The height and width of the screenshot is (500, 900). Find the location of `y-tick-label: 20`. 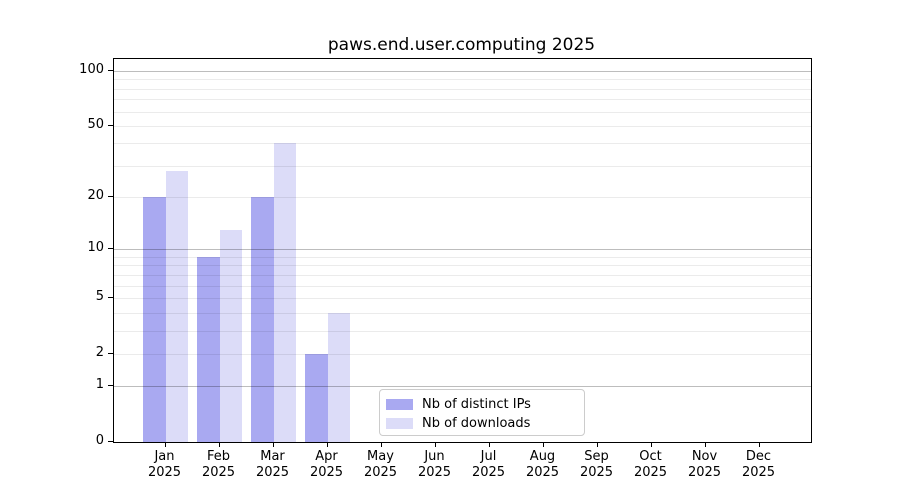

y-tick-label: 20 is located at coordinates (95, 196).